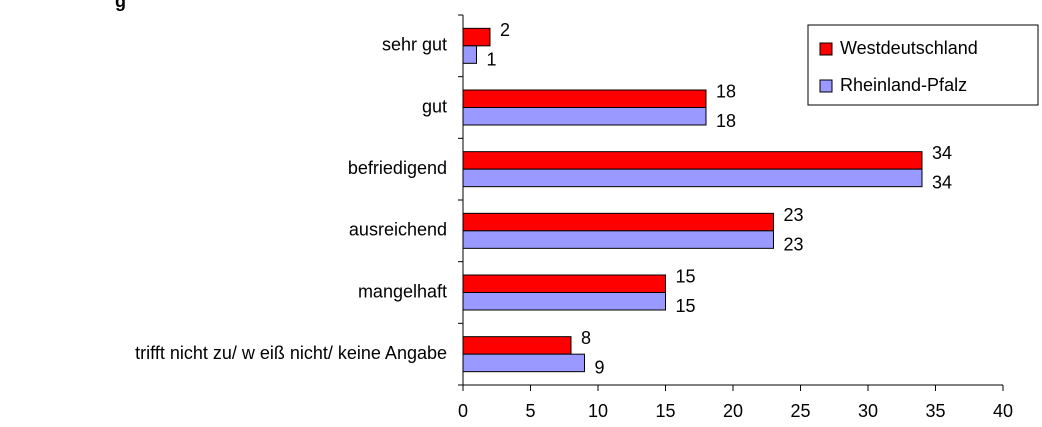 The width and height of the screenshot is (1042, 427). I want to click on value-label: 9, so click(600, 368).